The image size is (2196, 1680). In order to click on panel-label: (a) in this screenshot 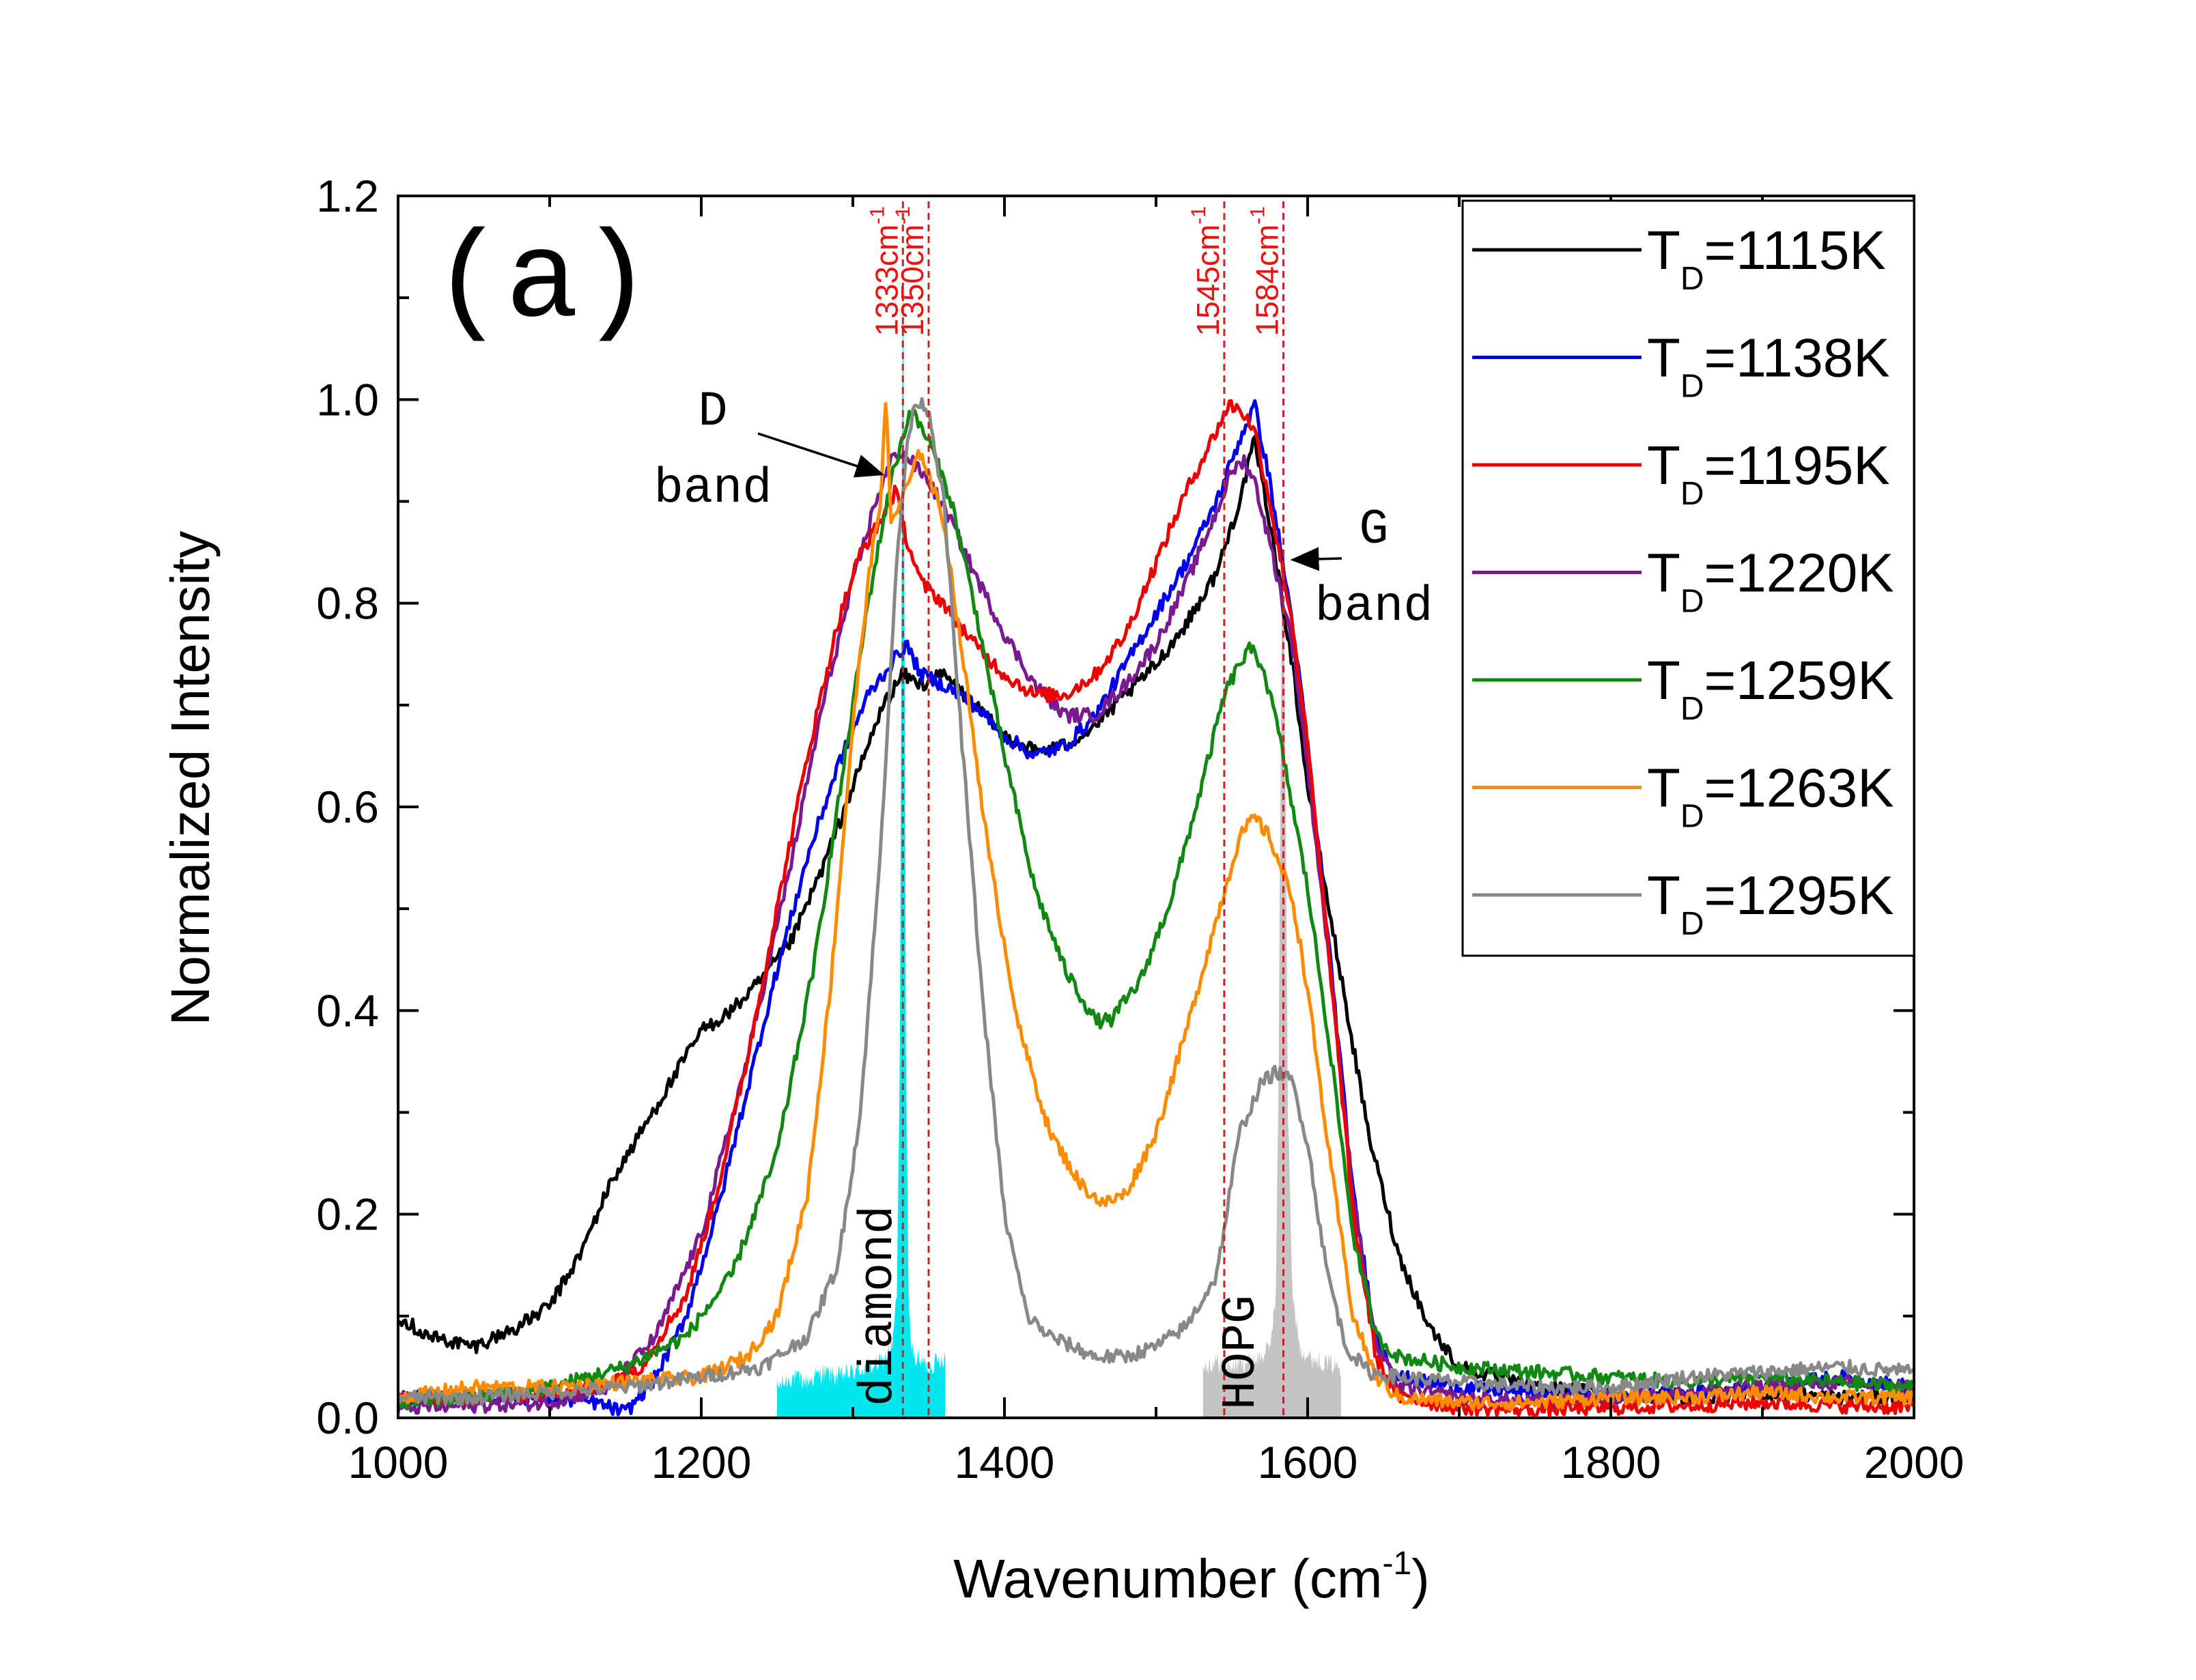, I will do `click(542, 283)`.